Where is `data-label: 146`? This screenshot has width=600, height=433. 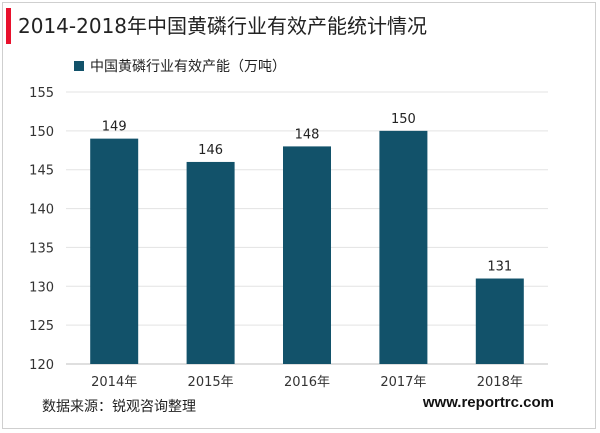
data-label: 146 is located at coordinates (210, 150).